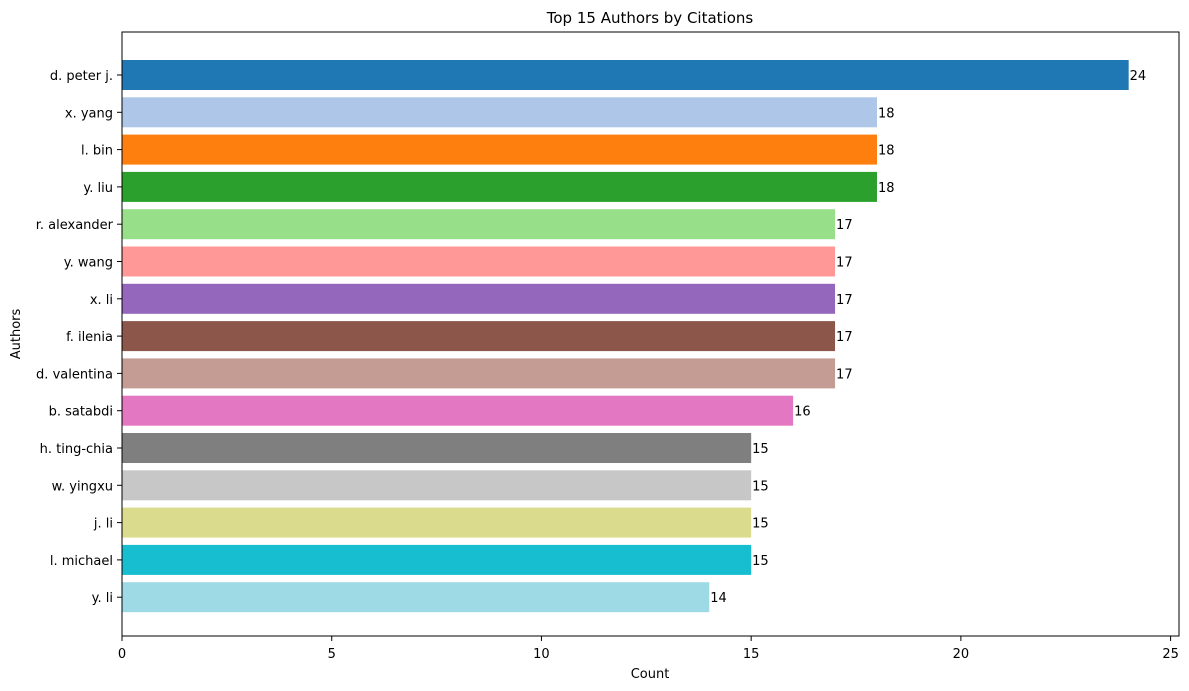 The width and height of the screenshot is (1189, 691). I want to click on y-tick-label: f. ilenia, so click(89, 337).